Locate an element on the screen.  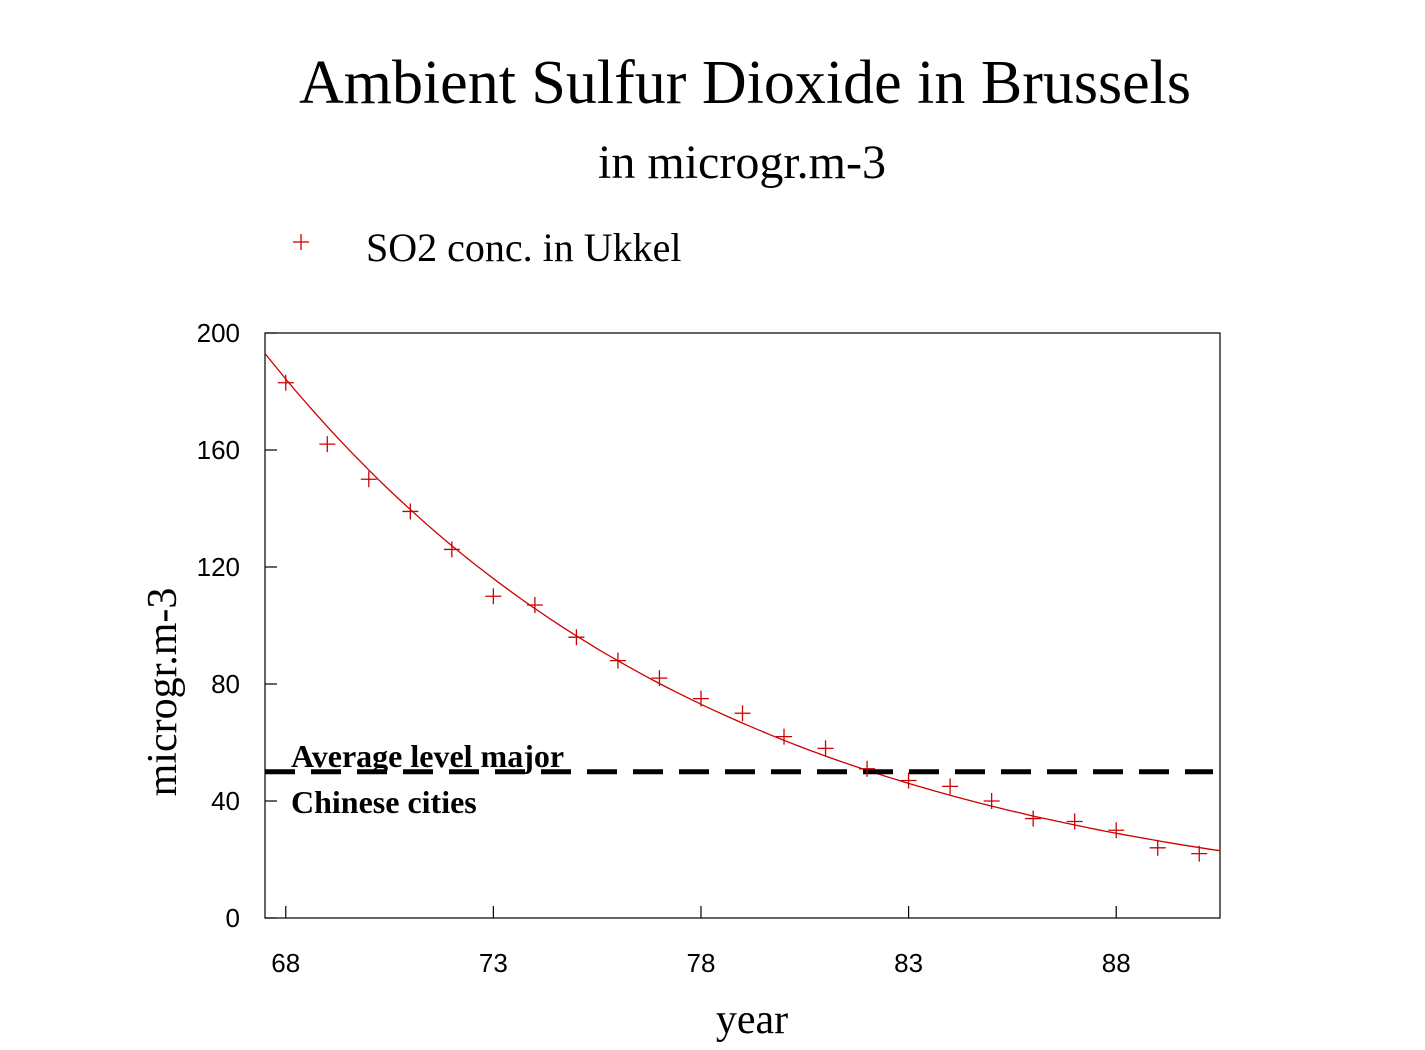
chart-subtitle: in microgr.m-3 is located at coordinates (742, 162).